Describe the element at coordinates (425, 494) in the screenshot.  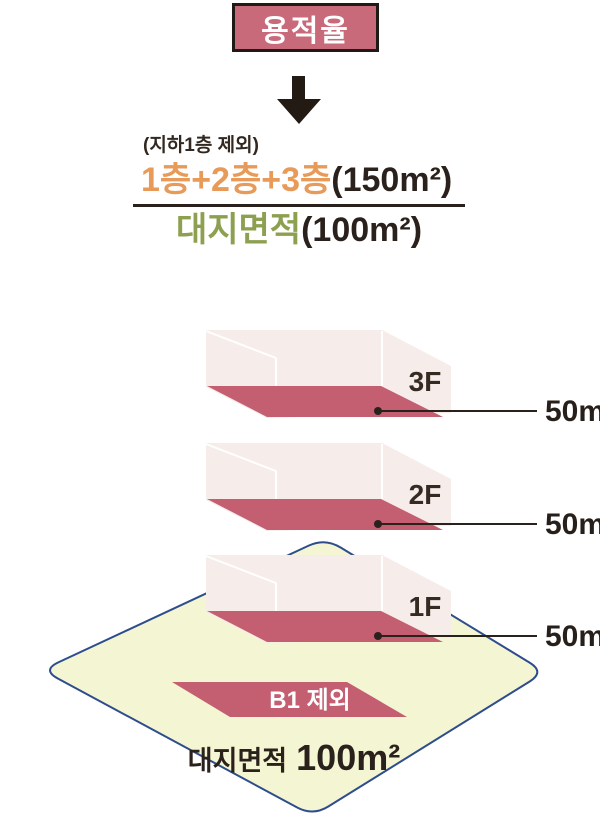
I see `floor-label: 2F` at that location.